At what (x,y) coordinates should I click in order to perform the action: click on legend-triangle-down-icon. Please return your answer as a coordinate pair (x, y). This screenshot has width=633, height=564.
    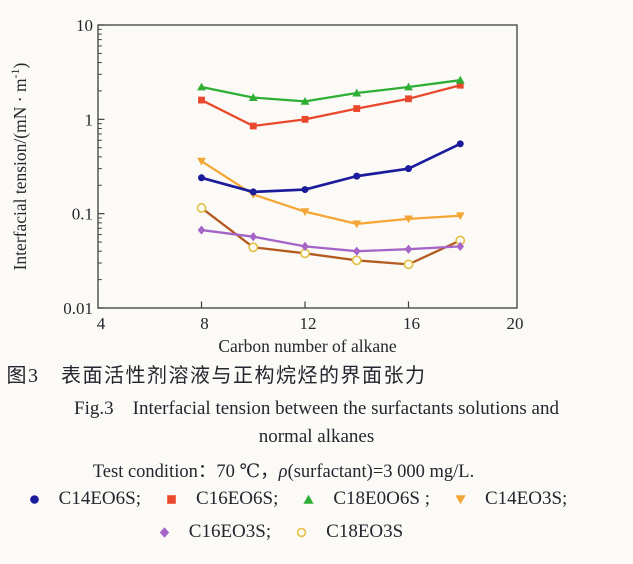
    Looking at the image, I should click on (460, 499).